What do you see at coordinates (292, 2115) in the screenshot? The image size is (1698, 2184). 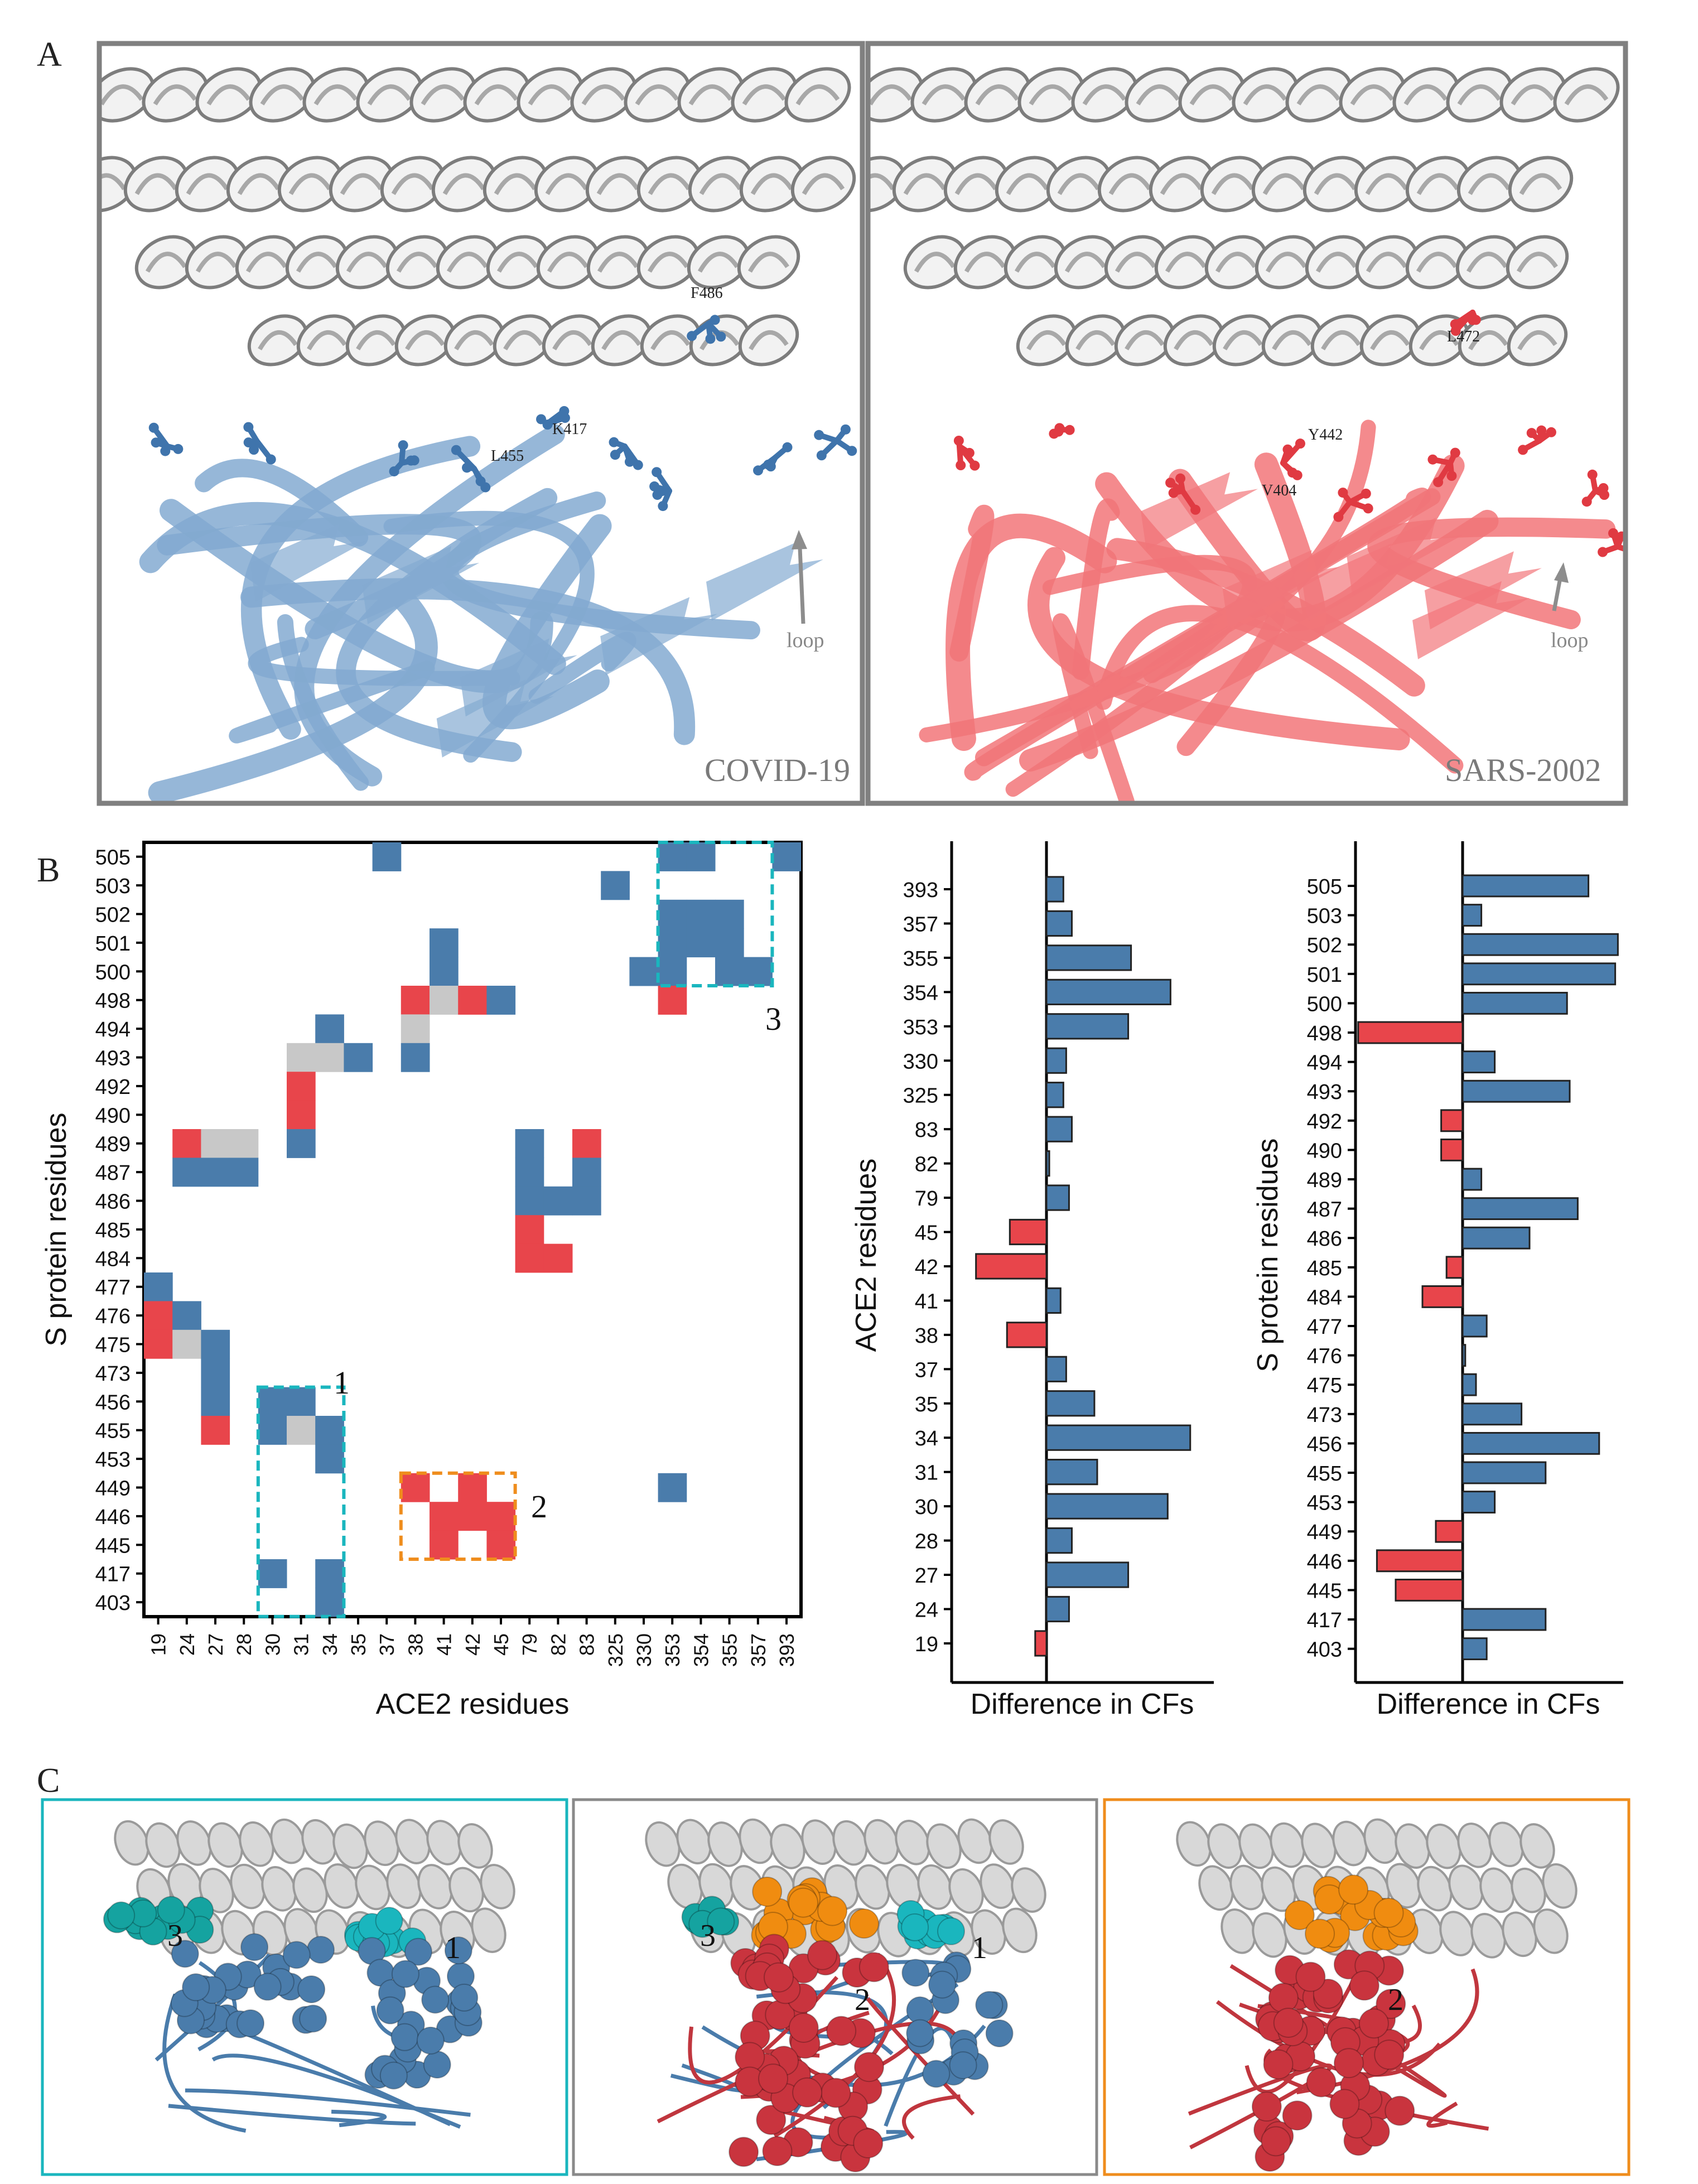 I see `ribbon-strand` at bounding box center [292, 2115].